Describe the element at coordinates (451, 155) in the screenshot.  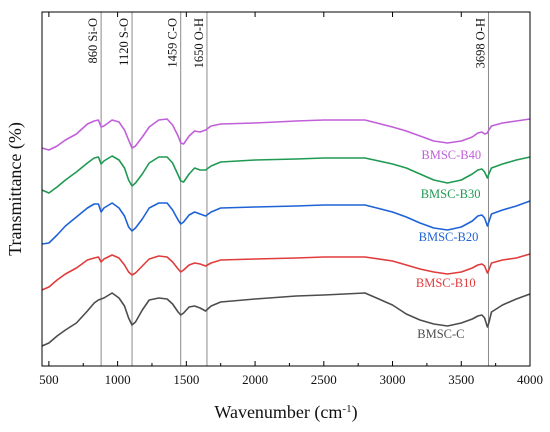
I see `series-label: BMSC-B40` at that location.